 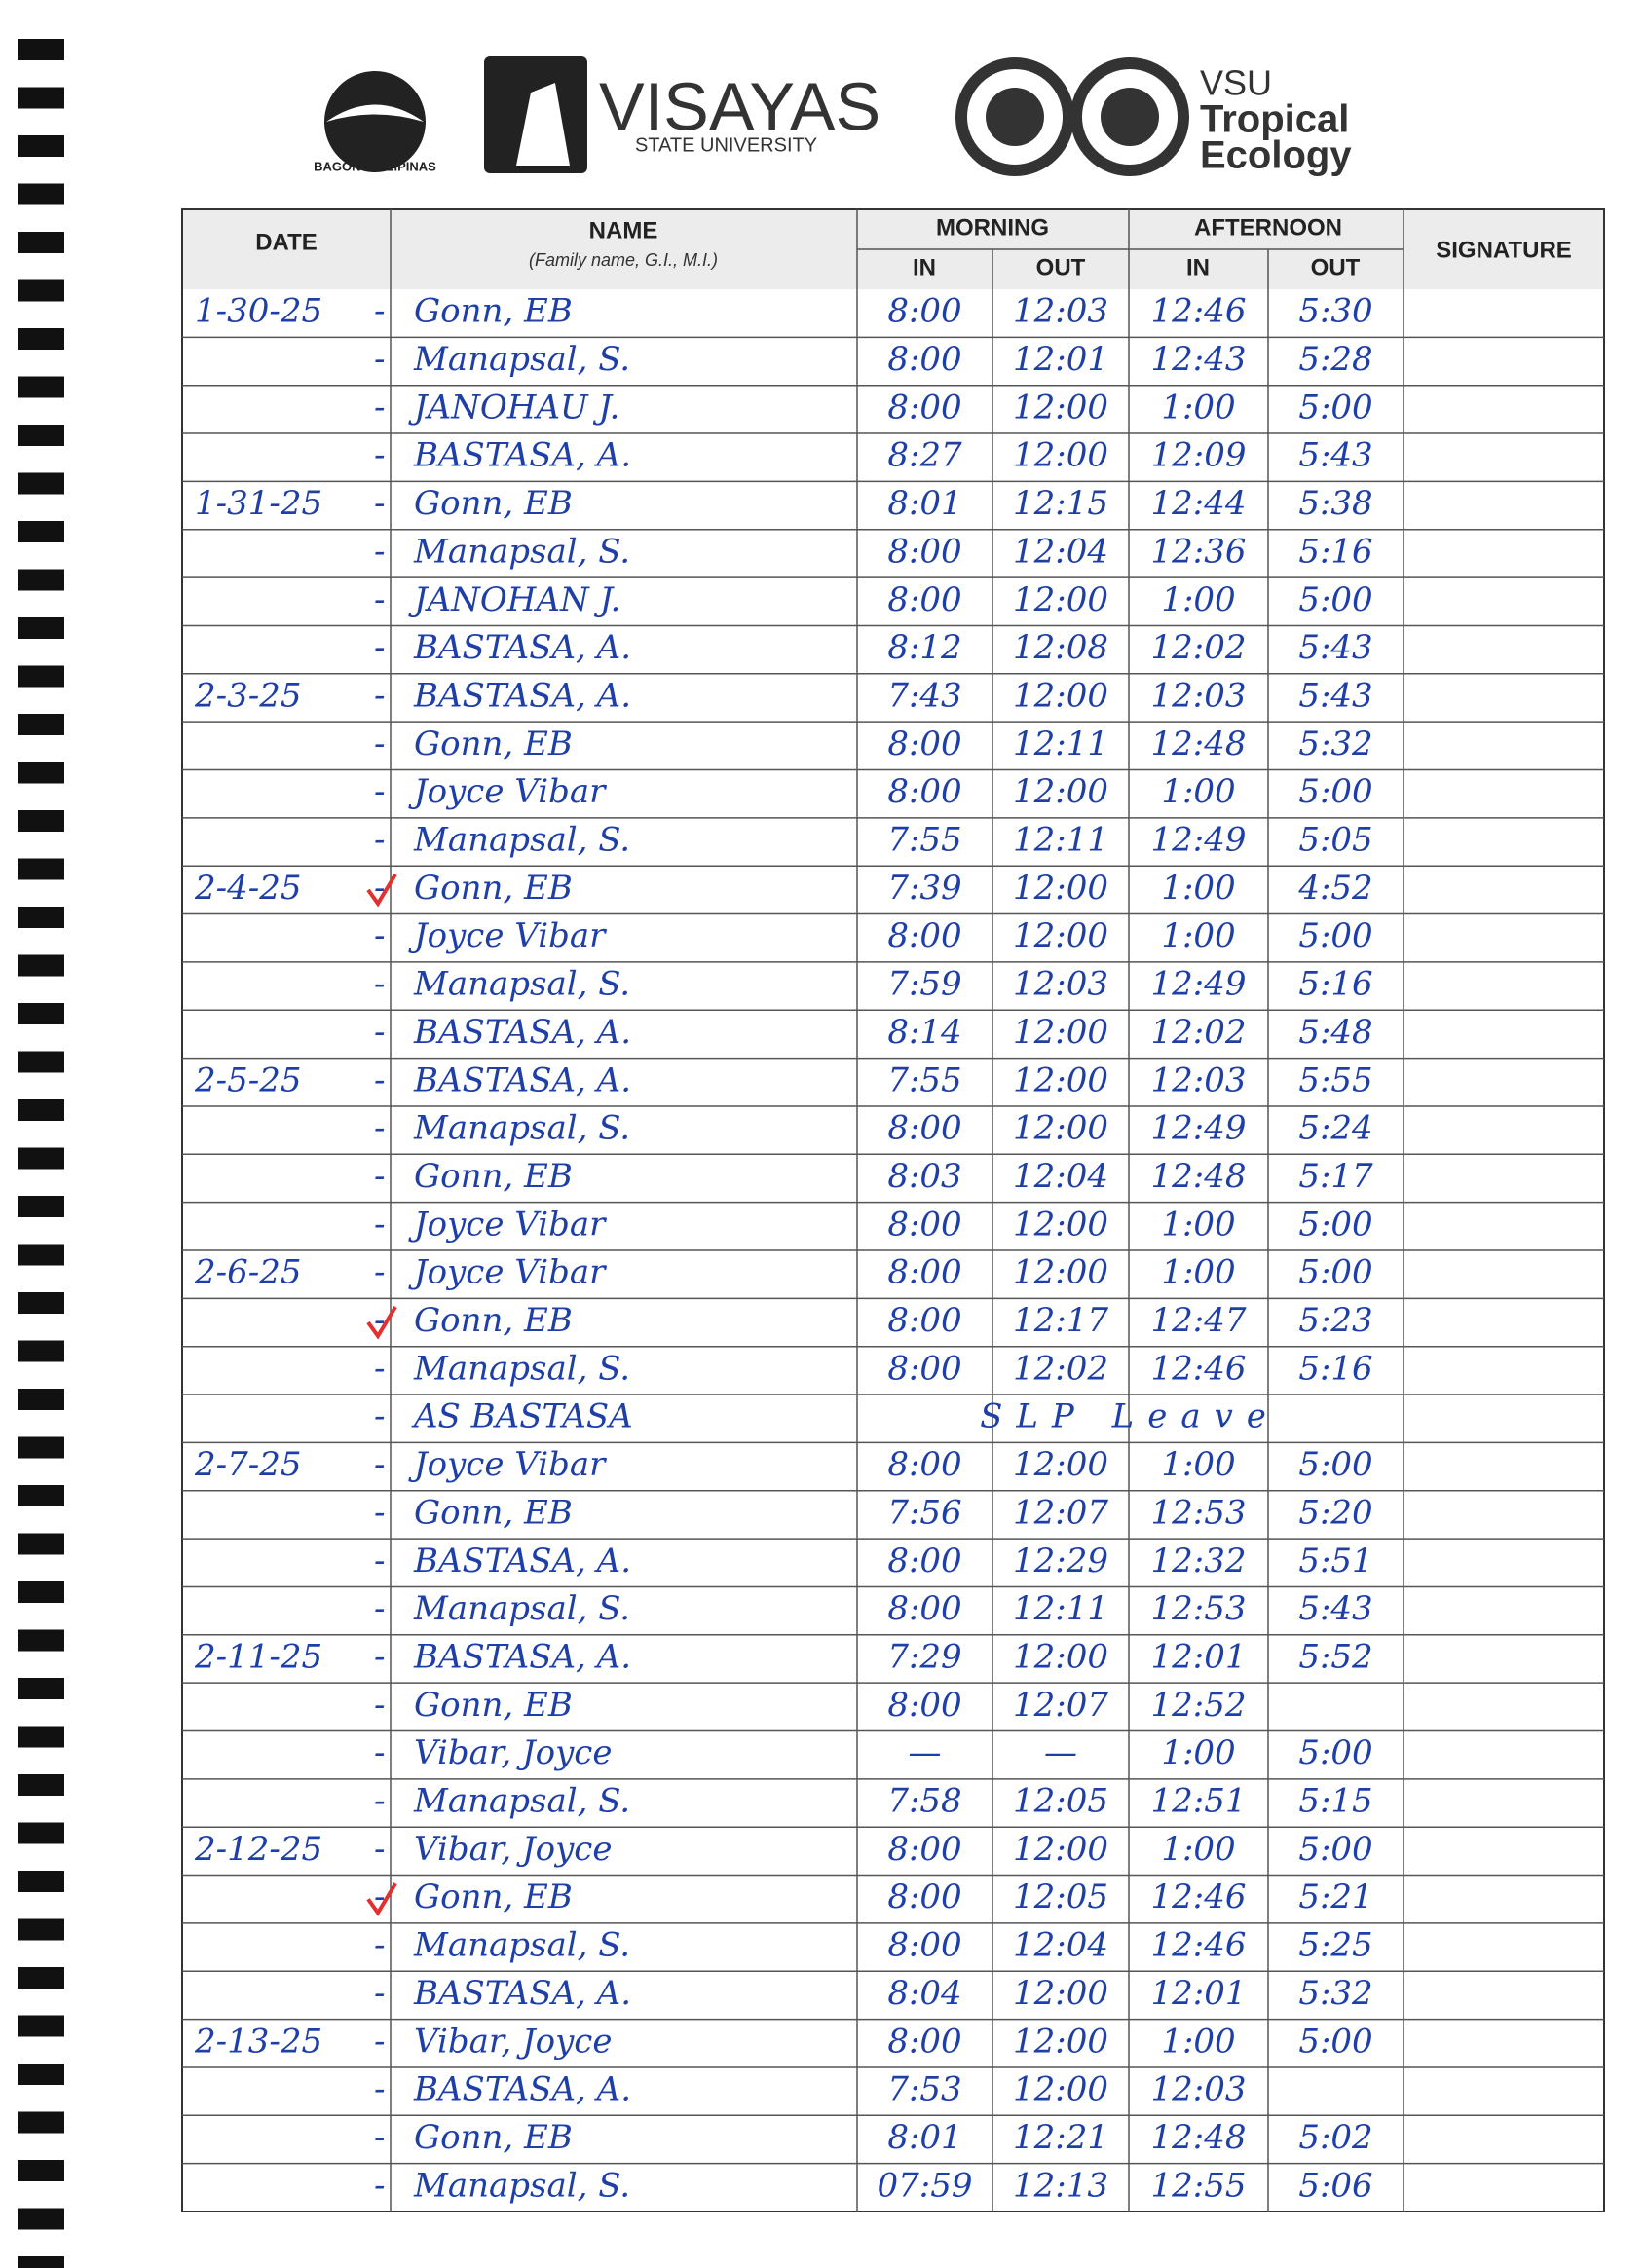 I want to click on column-header: OUT, so click(x=1061, y=267).